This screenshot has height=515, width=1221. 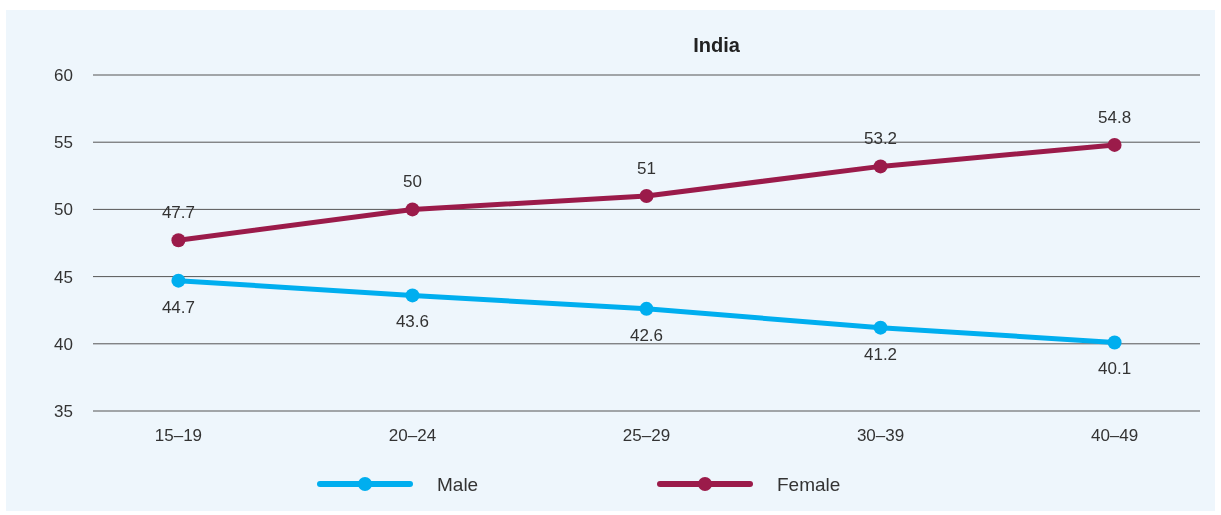 I want to click on x-tick-label: 20–24, so click(x=412, y=435).